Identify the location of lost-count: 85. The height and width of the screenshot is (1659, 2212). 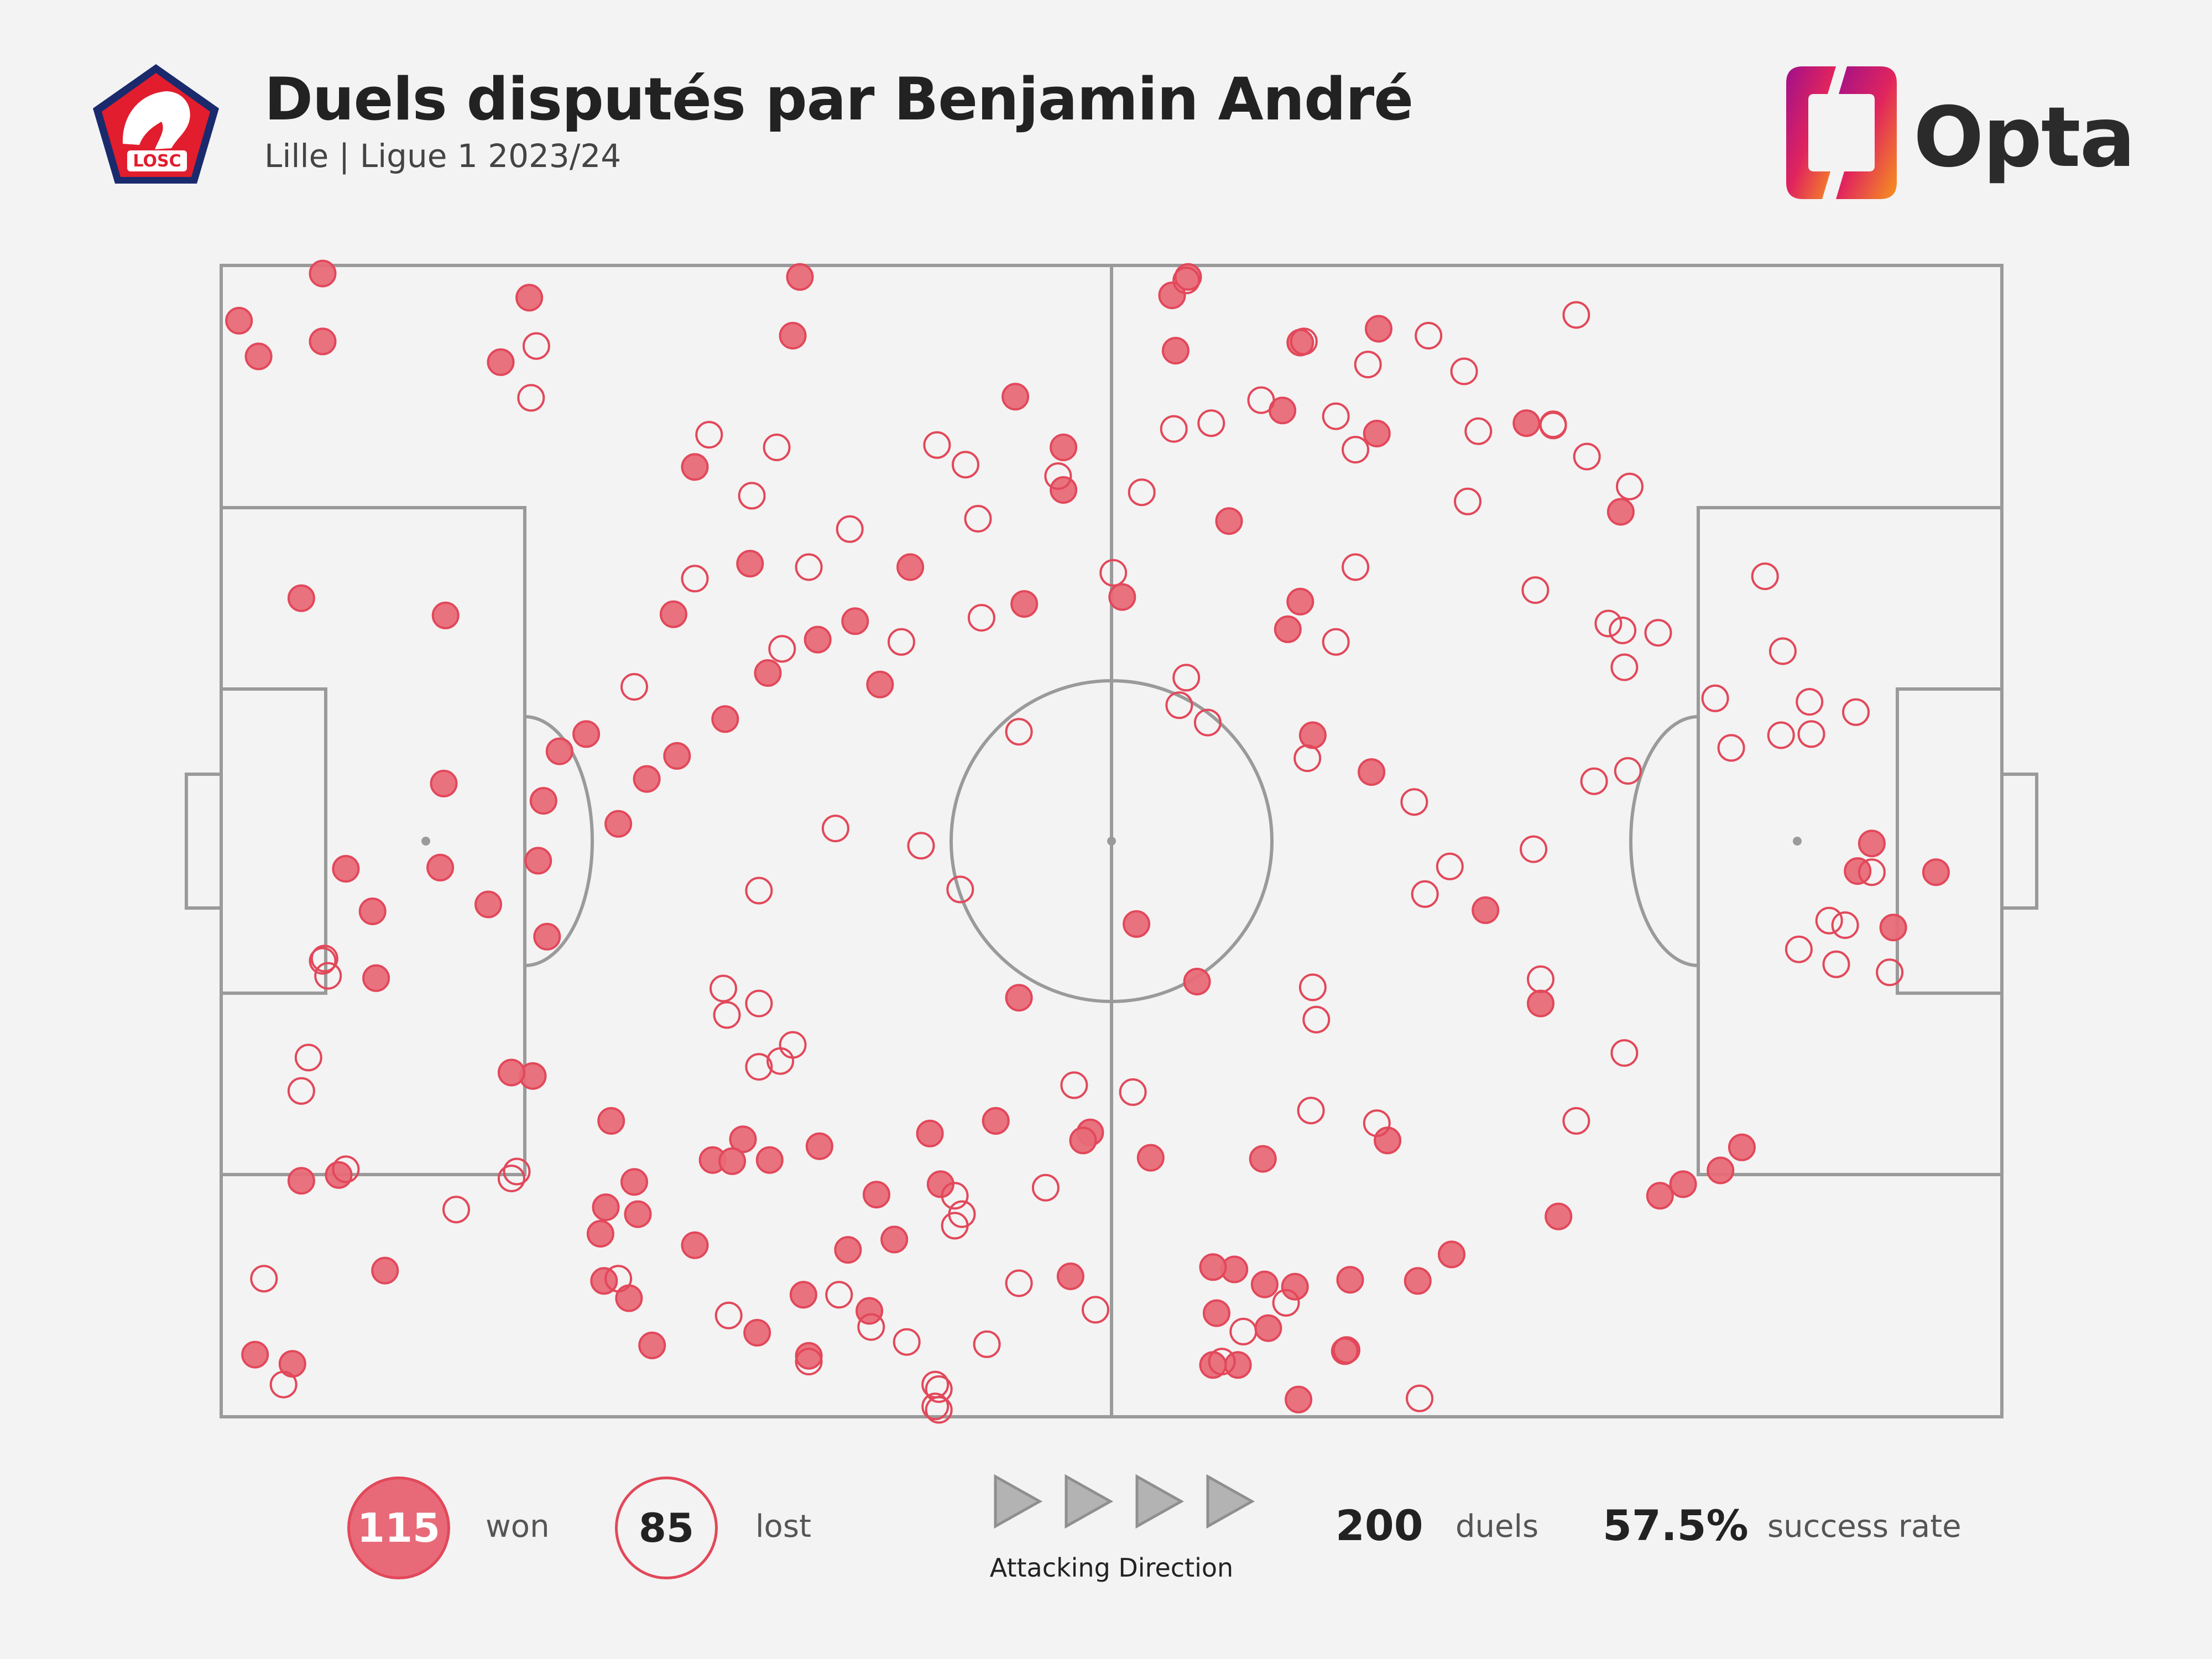
(667, 1528).